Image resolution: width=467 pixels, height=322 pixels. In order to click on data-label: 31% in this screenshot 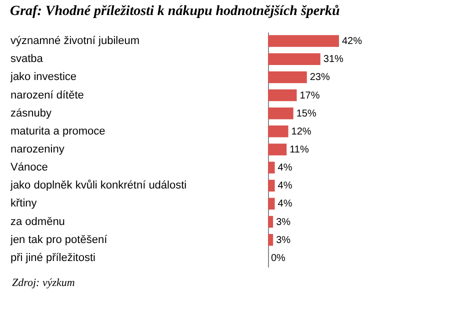, I will do `click(333, 60)`.